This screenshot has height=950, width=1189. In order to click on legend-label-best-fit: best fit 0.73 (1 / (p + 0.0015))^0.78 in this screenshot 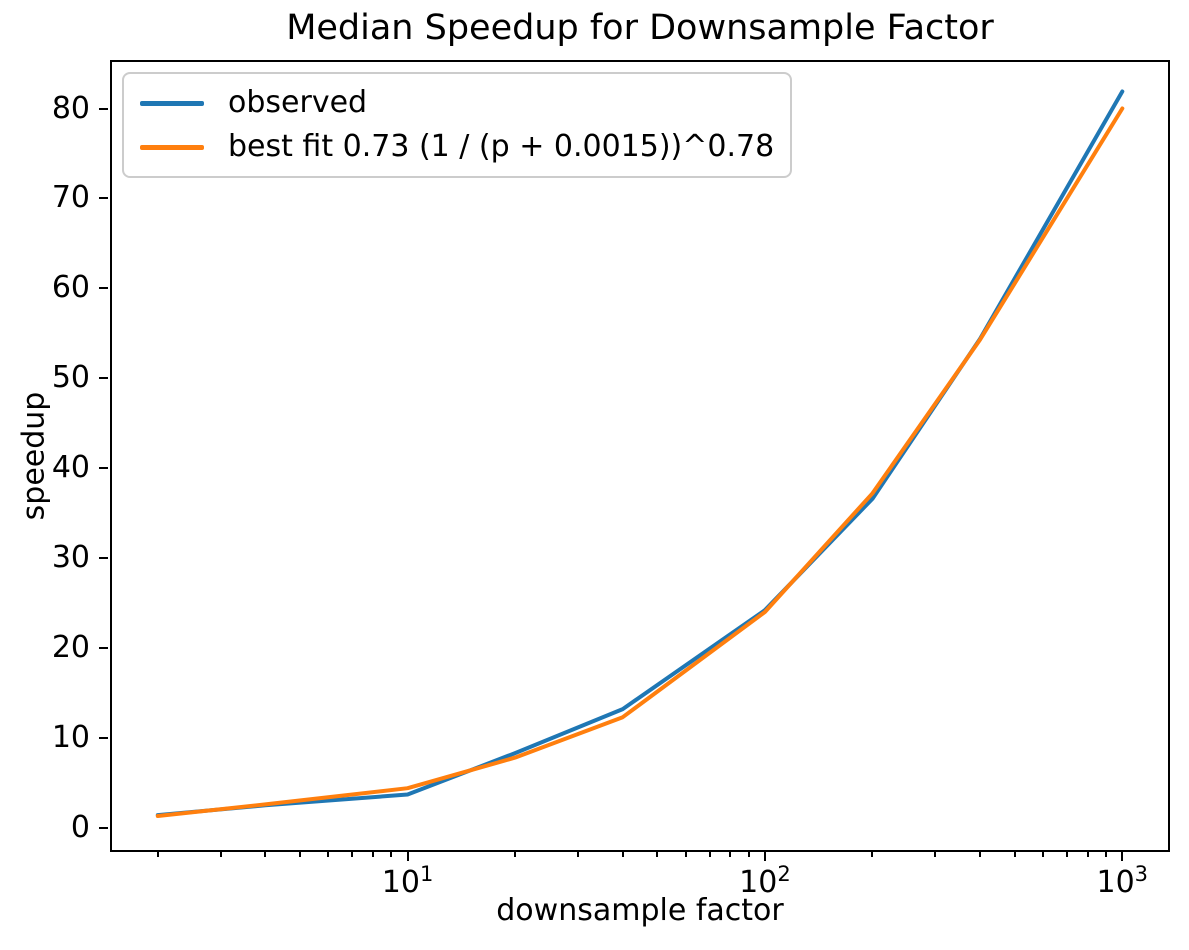, I will do `click(501, 146)`.